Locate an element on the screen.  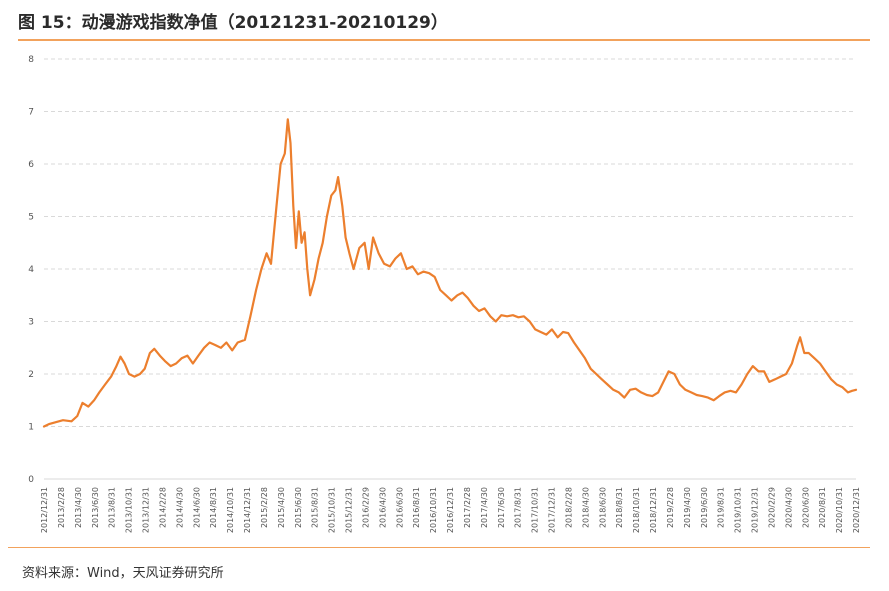
x-tick-label: 2015/12/31 is located at coordinates (349, 510).